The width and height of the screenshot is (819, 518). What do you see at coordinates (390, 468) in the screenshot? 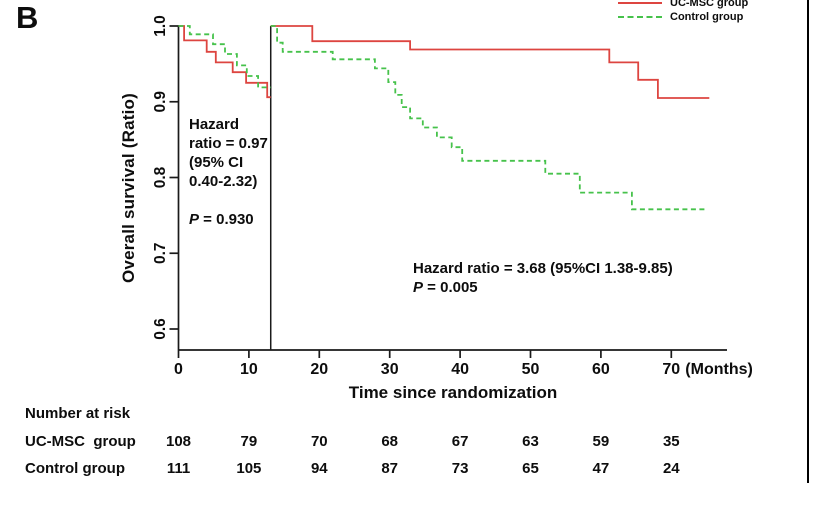
I see `risk-count: 87` at bounding box center [390, 468].